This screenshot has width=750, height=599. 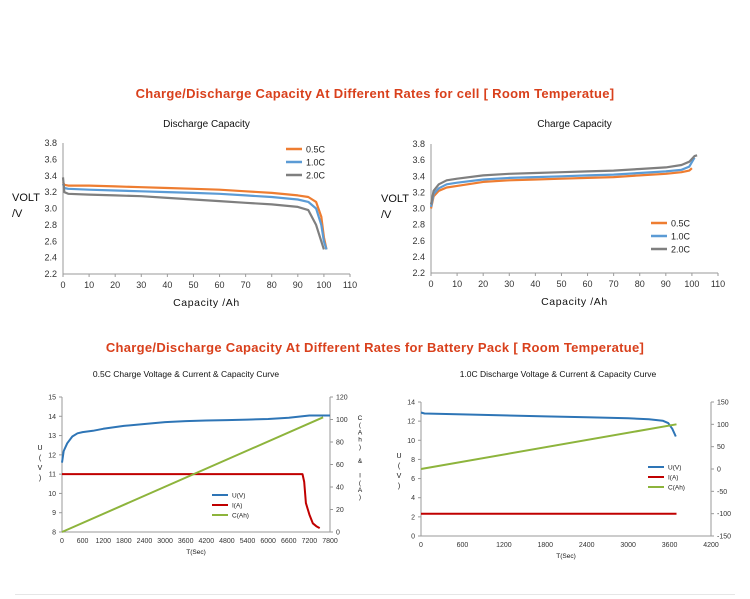 What do you see at coordinates (463, 545) in the screenshot?
I see `x-tick-label: 600` at bounding box center [463, 545].